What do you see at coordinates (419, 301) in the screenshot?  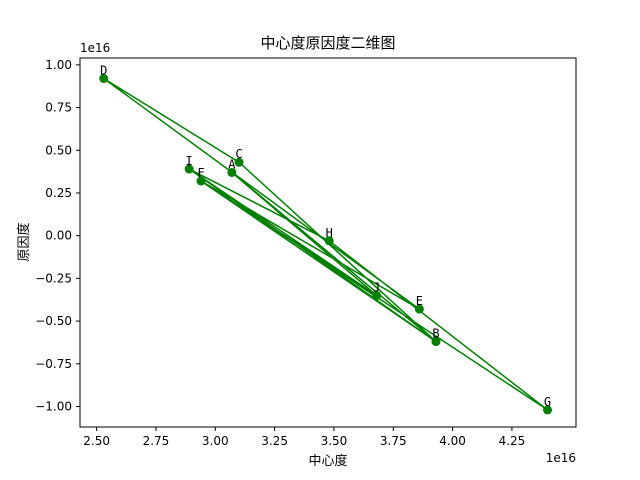 I see `point-label-e: E` at bounding box center [419, 301].